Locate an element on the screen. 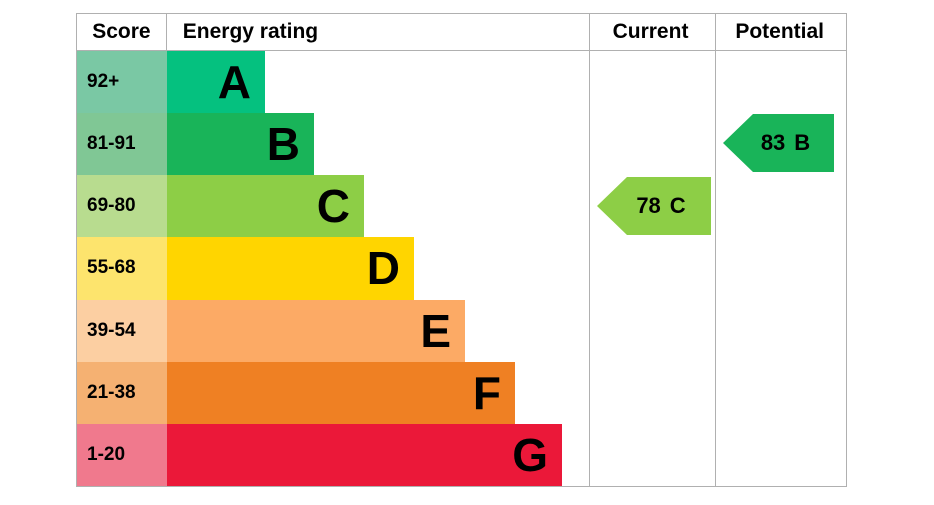 The height and width of the screenshot is (505, 934). band-bar: D is located at coordinates (290, 268).